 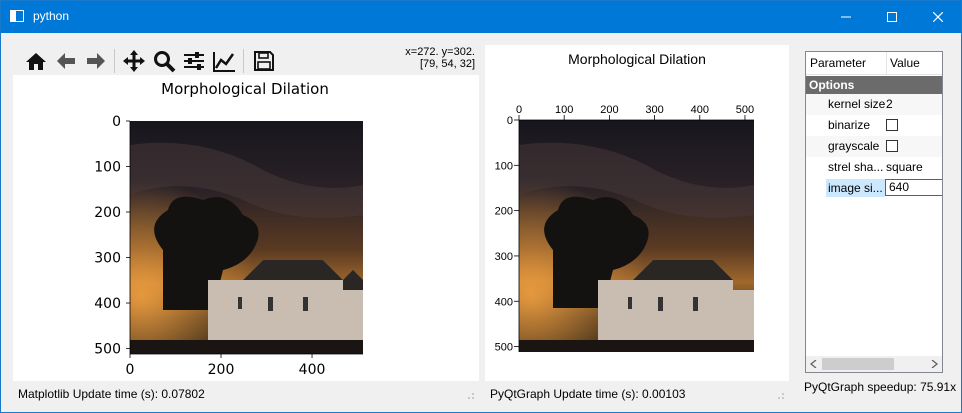 I want to click on window-title: python, so click(x=51, y=16).